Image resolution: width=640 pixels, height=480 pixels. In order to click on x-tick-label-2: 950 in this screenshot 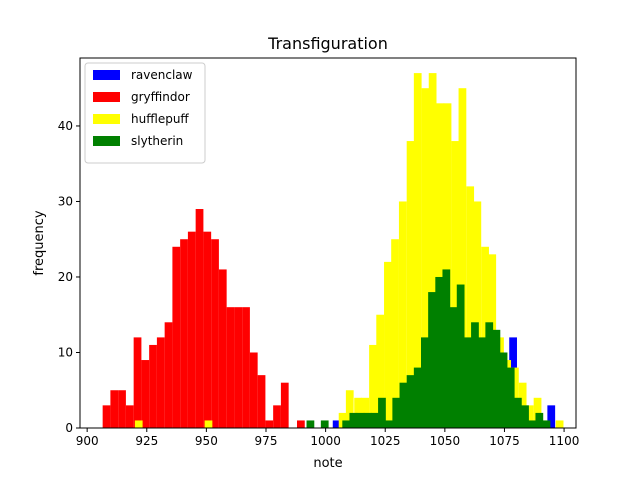, I will do `click(206, 441)`.